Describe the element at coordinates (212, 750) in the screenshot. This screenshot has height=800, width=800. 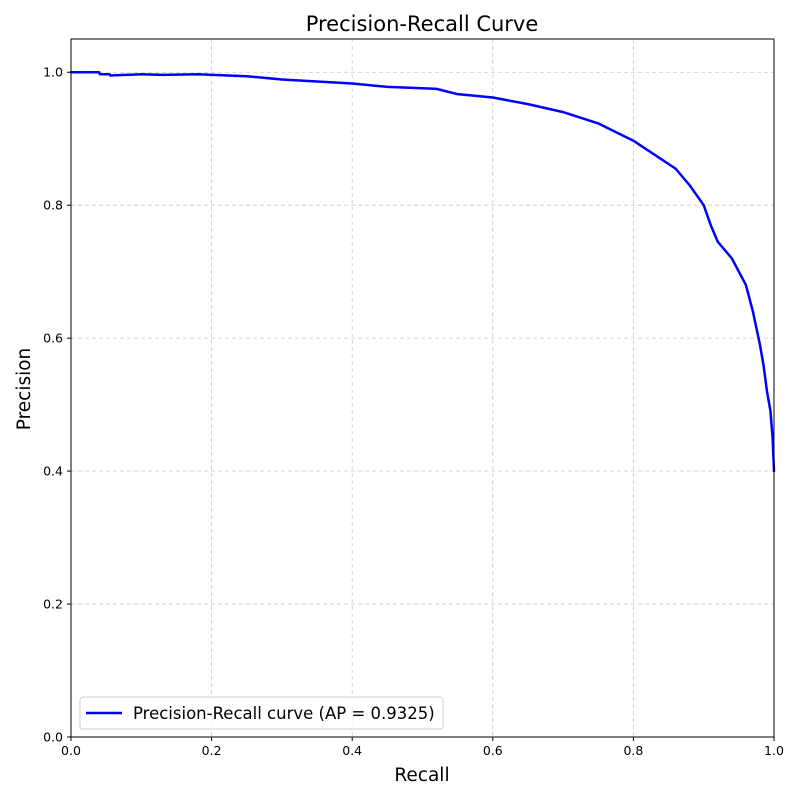
I see `x-tick-label: 0.2` at that location.